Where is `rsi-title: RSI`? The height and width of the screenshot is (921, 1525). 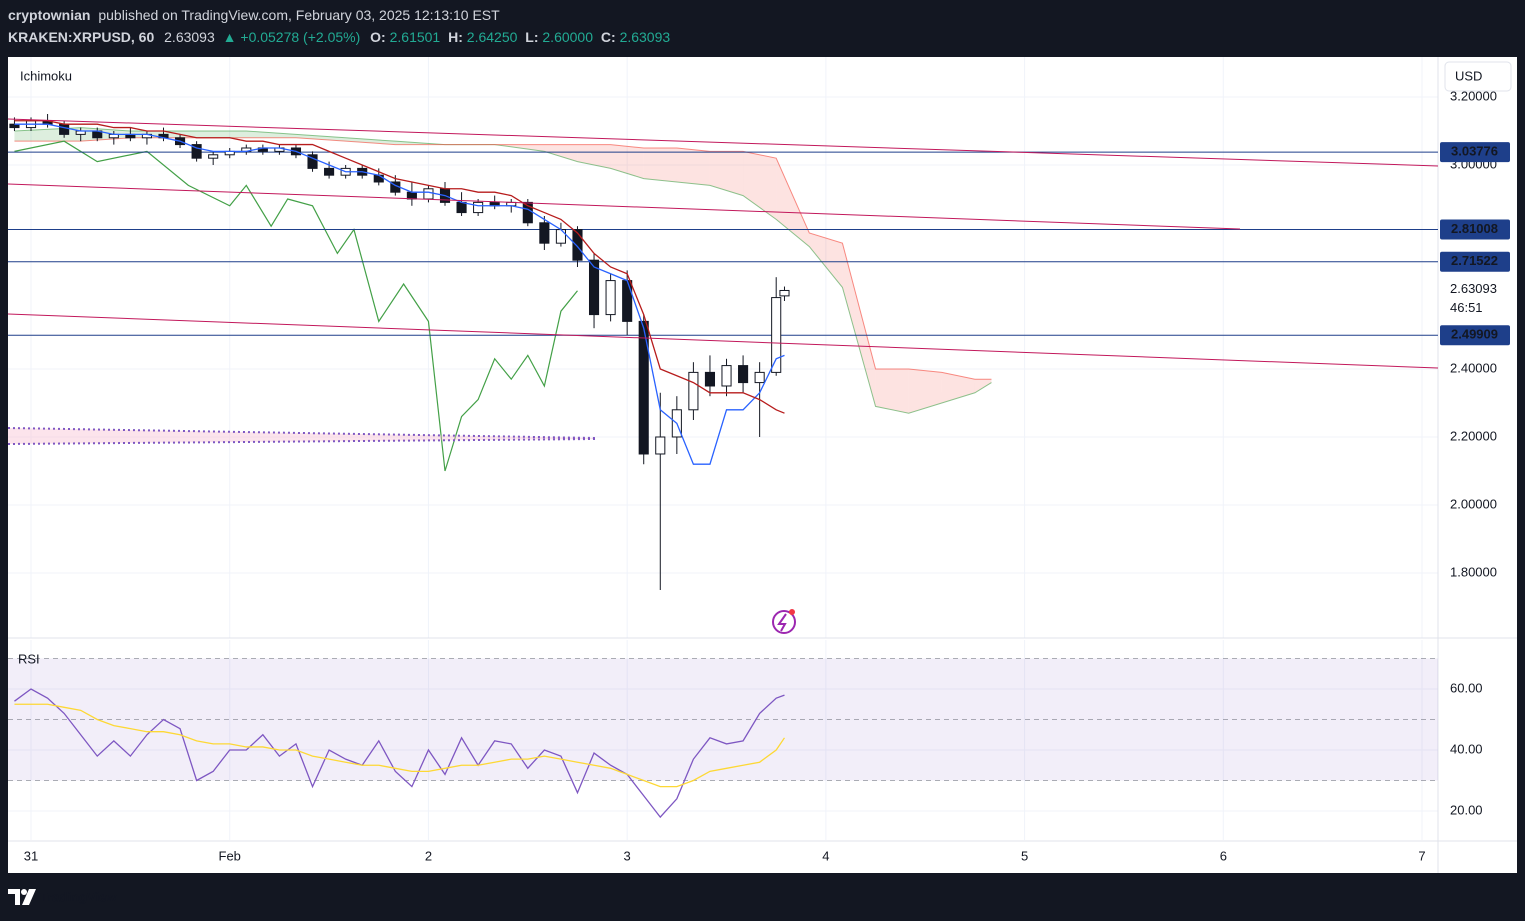
rsi-title: RSI is located at coordinates (29, 658).